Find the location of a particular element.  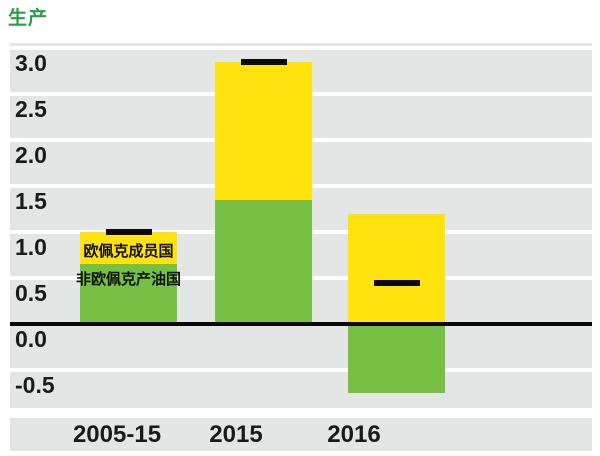

legend-label-非欧佩克产油国: 非欧佩克产油国 is located at coordinates (128, 279).